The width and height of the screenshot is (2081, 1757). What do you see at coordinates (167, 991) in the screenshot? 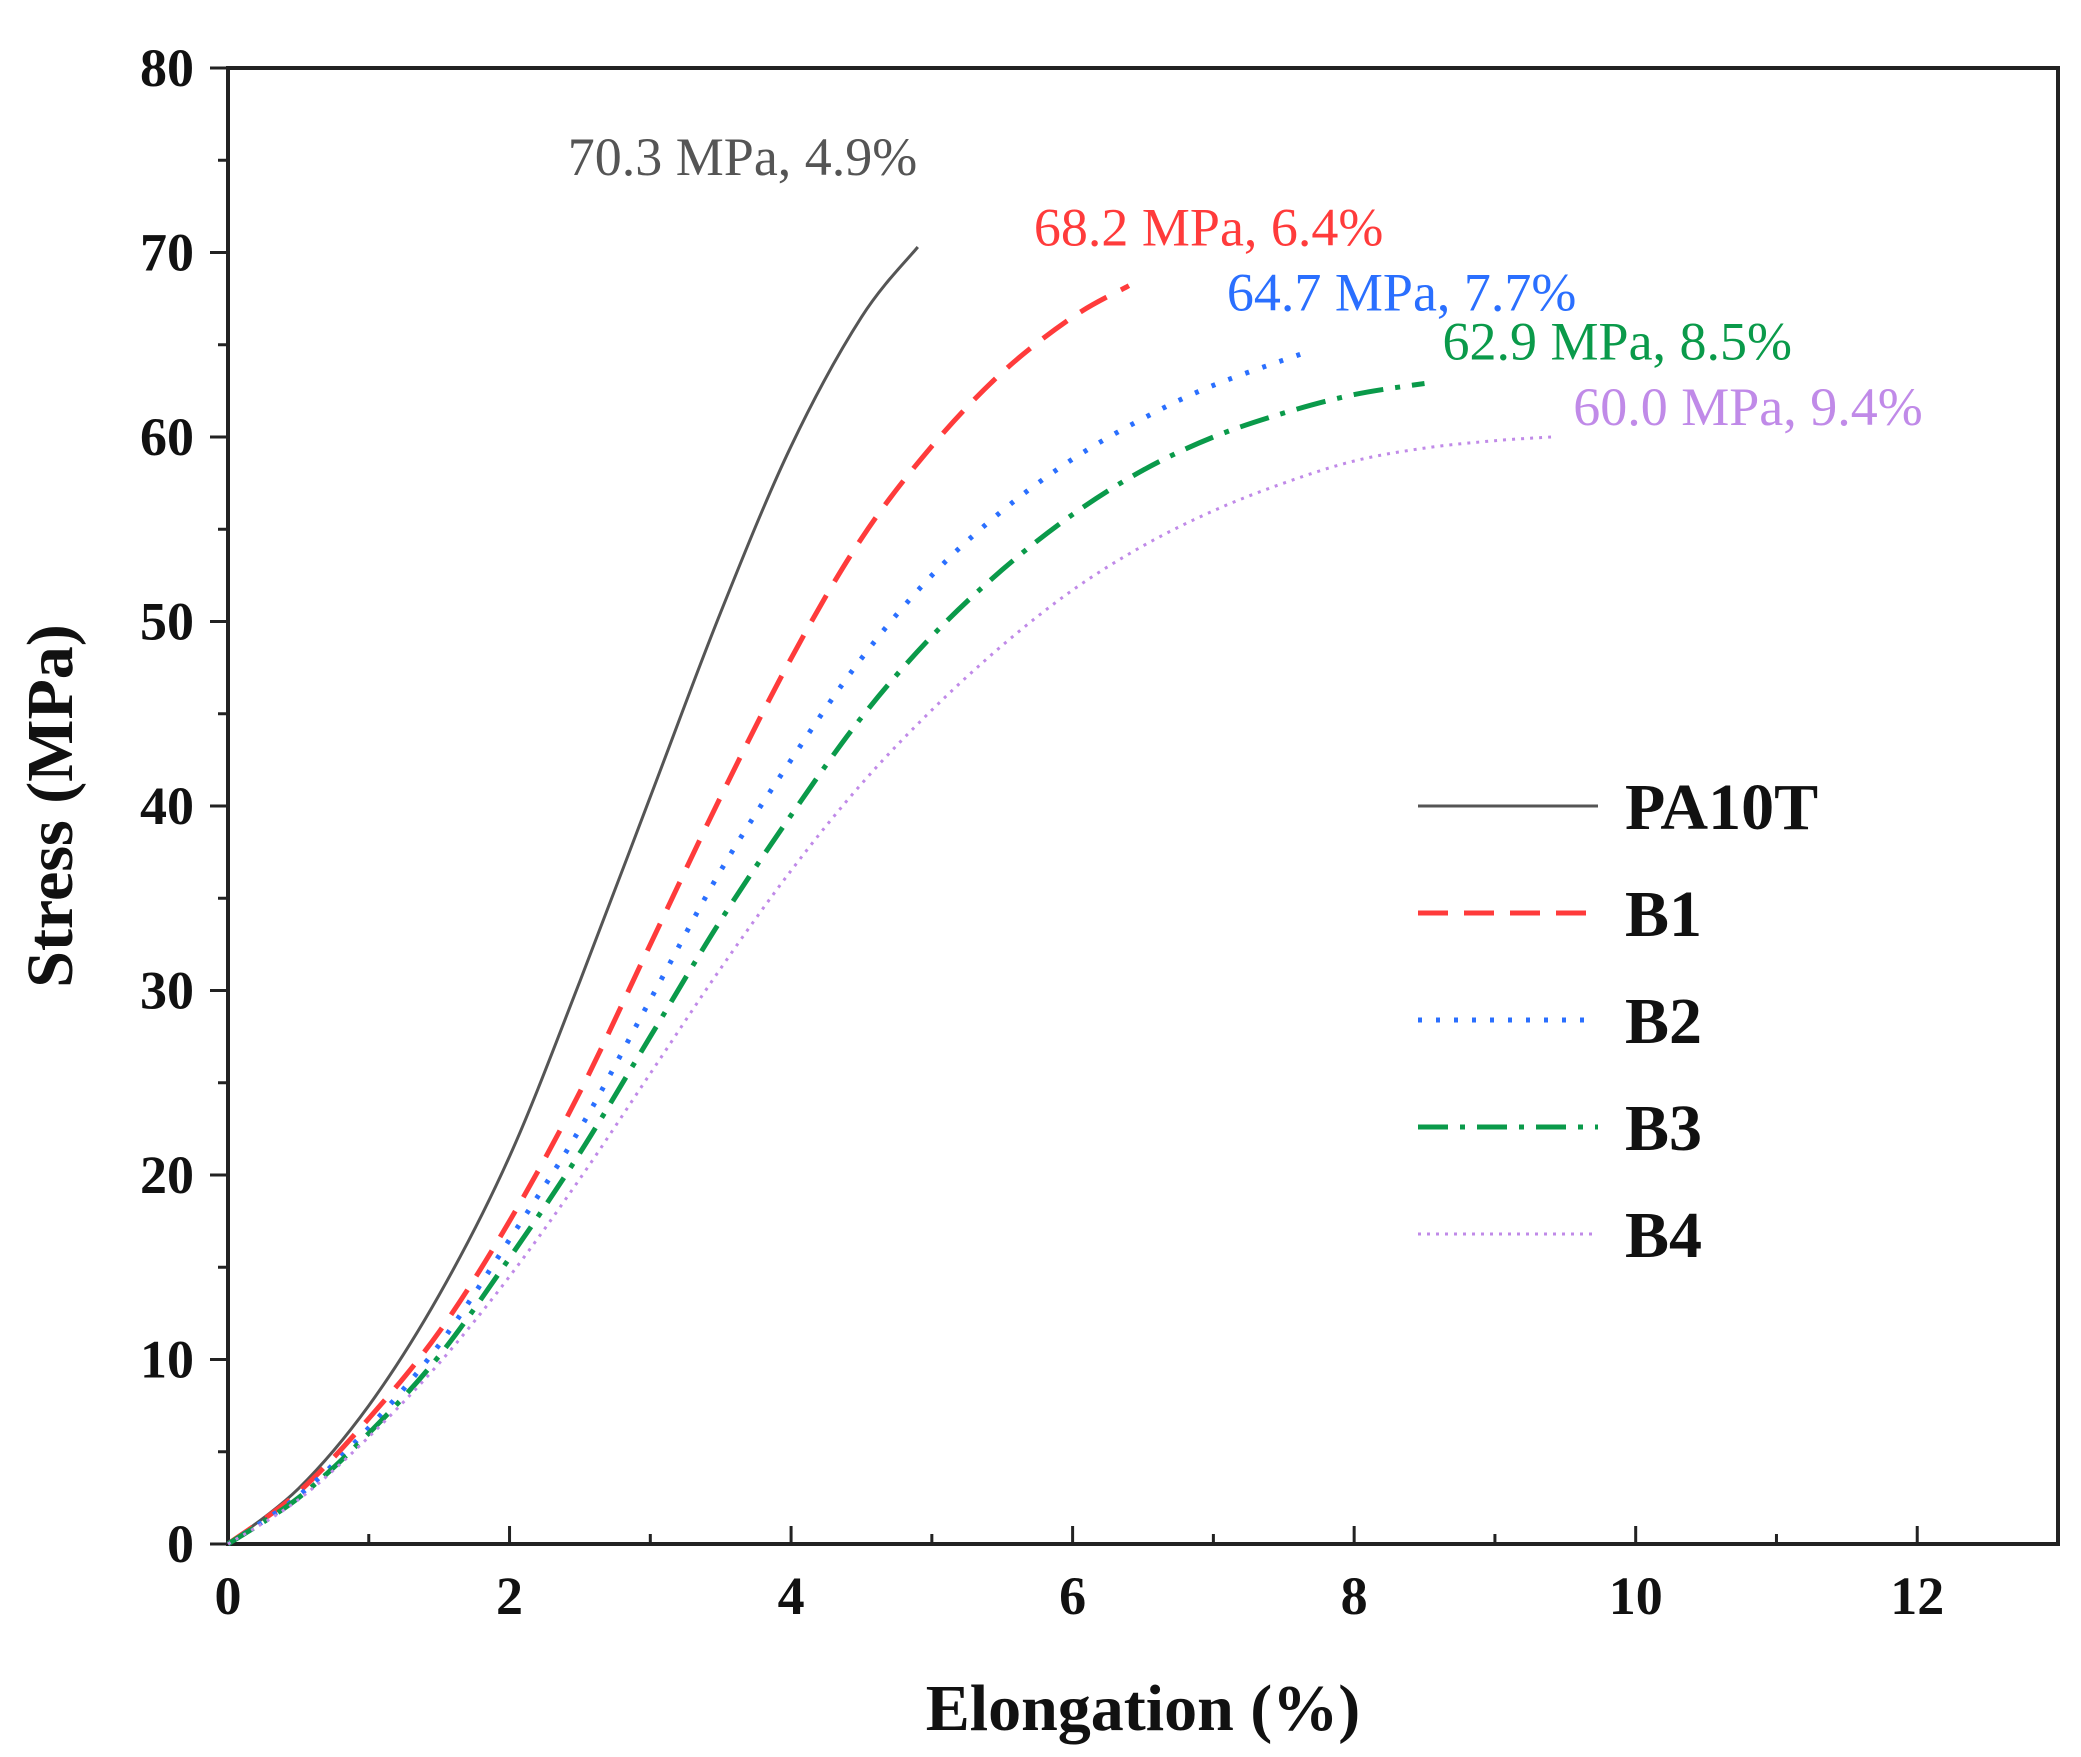
I see `y-tick-label: 30` at bounding box center [167, 991].